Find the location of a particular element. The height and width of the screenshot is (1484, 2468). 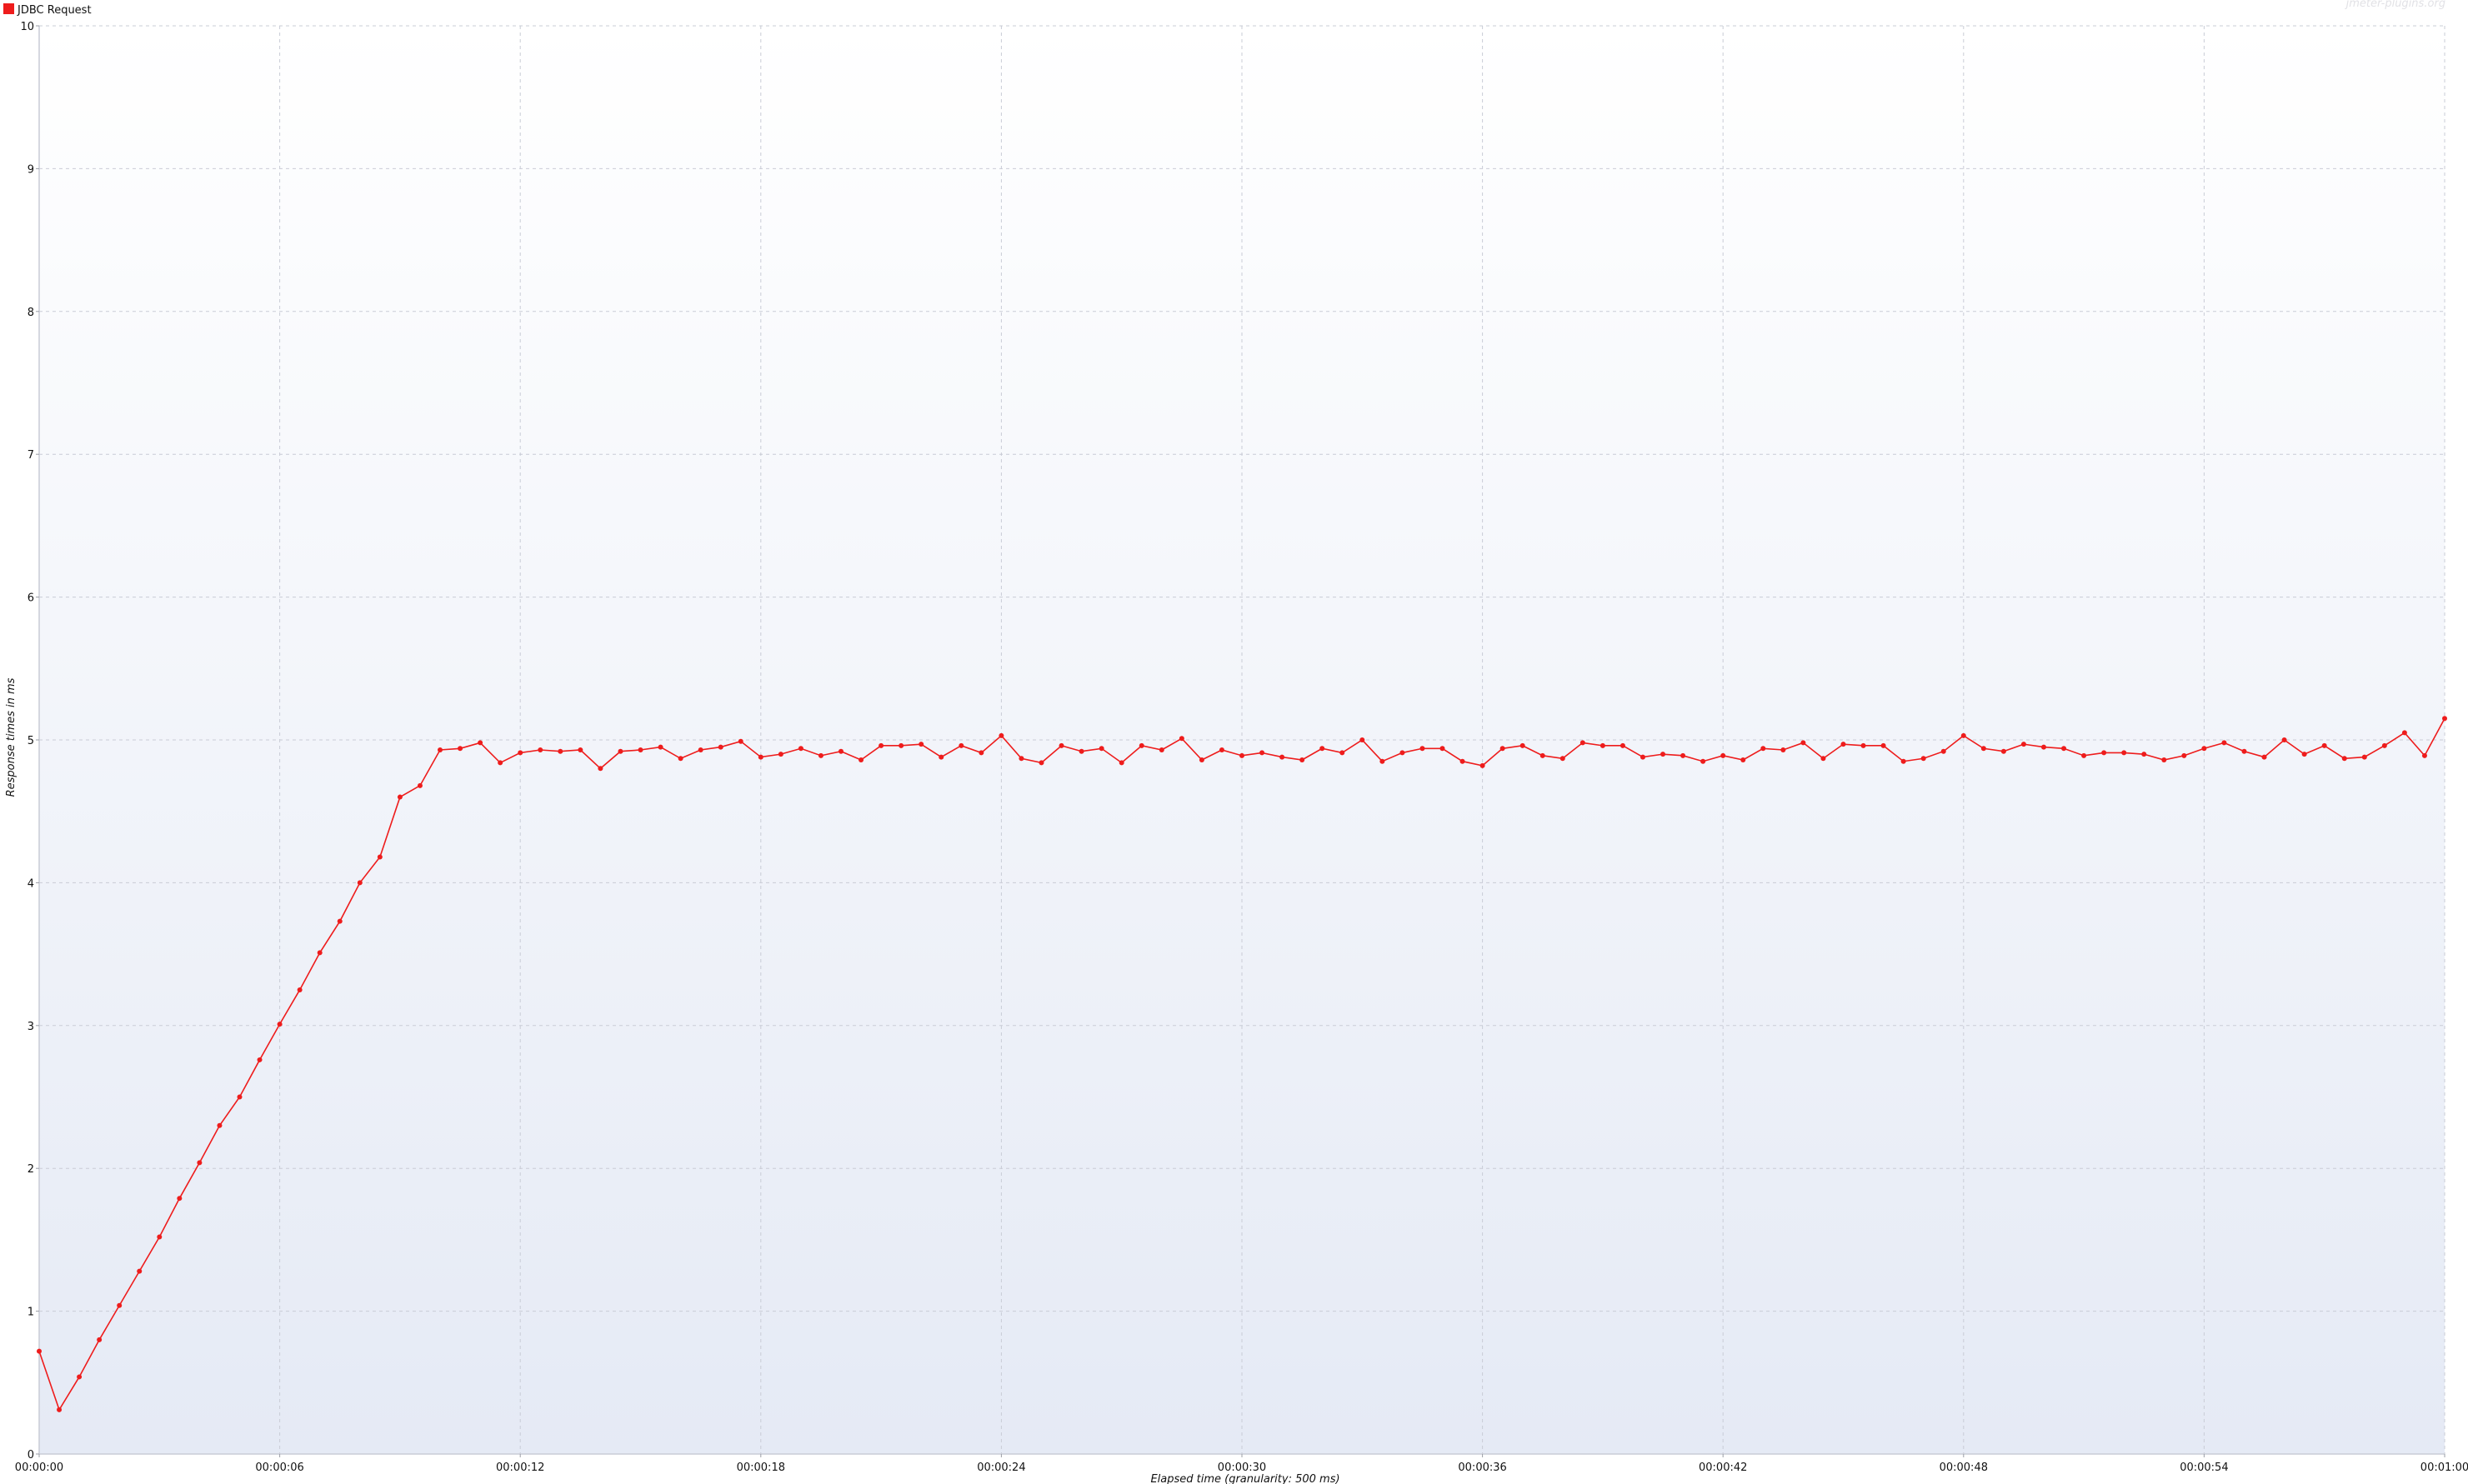

y-tick-label: 8 is located at coordinates (31, 313).